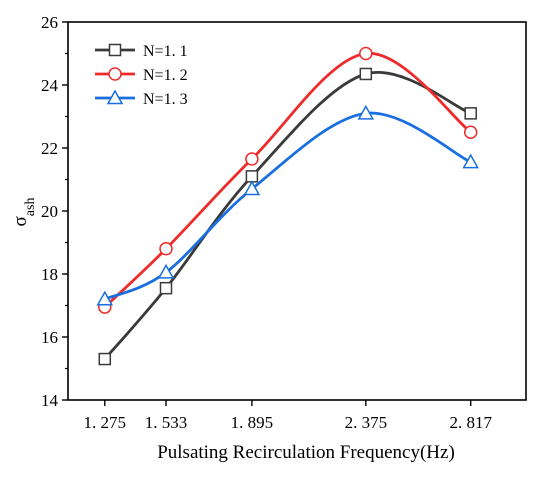 The width and height of the screenshot is (550, 479). Describe the element at coordinates (49, 211) in the screenshot. I see `y-tick-label: 20` at that location.